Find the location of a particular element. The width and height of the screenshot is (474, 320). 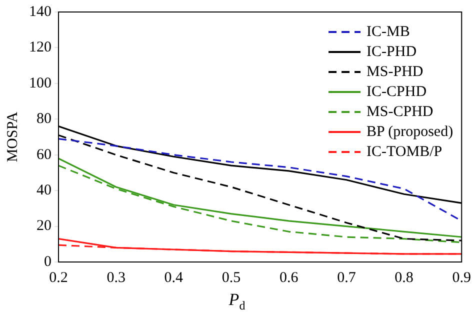

x-axis-title: P$_{d}$ is located at coordinates (237, 302).